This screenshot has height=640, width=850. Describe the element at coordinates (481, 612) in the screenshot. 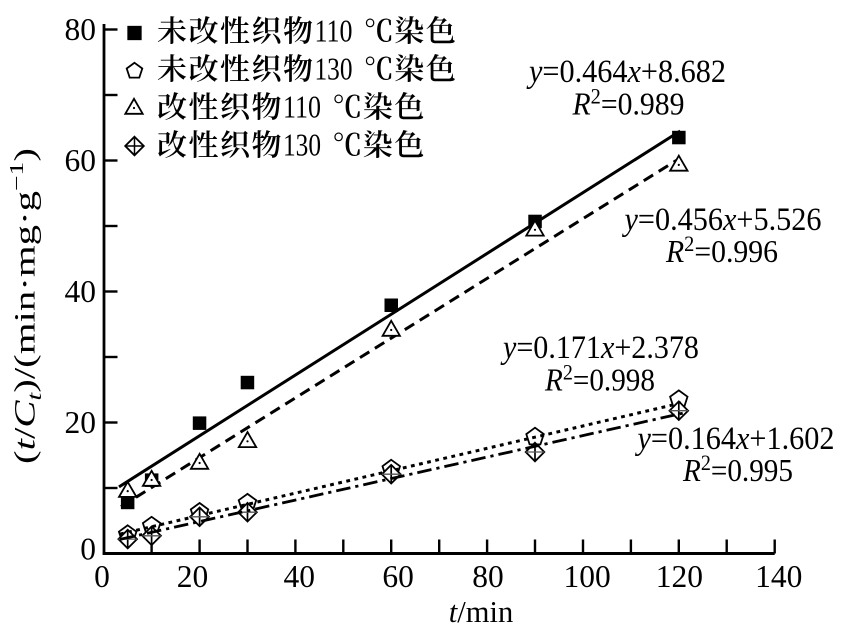

I see `svg-text: t/min` at that location.